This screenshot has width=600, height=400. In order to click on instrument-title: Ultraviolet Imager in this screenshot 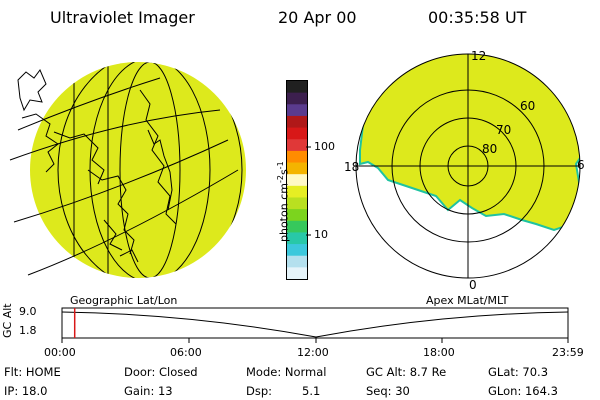, I will do `click(122, 17)`.